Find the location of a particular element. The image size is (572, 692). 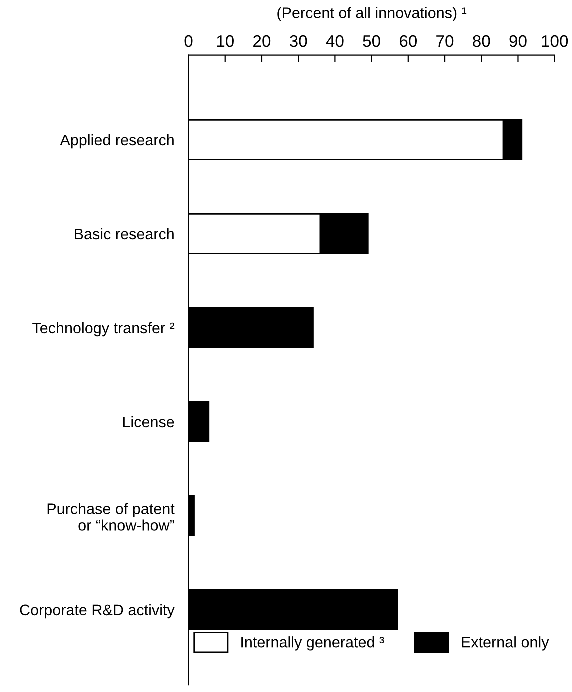

x-tick-label: 80 is located at coordinates (481, 41).